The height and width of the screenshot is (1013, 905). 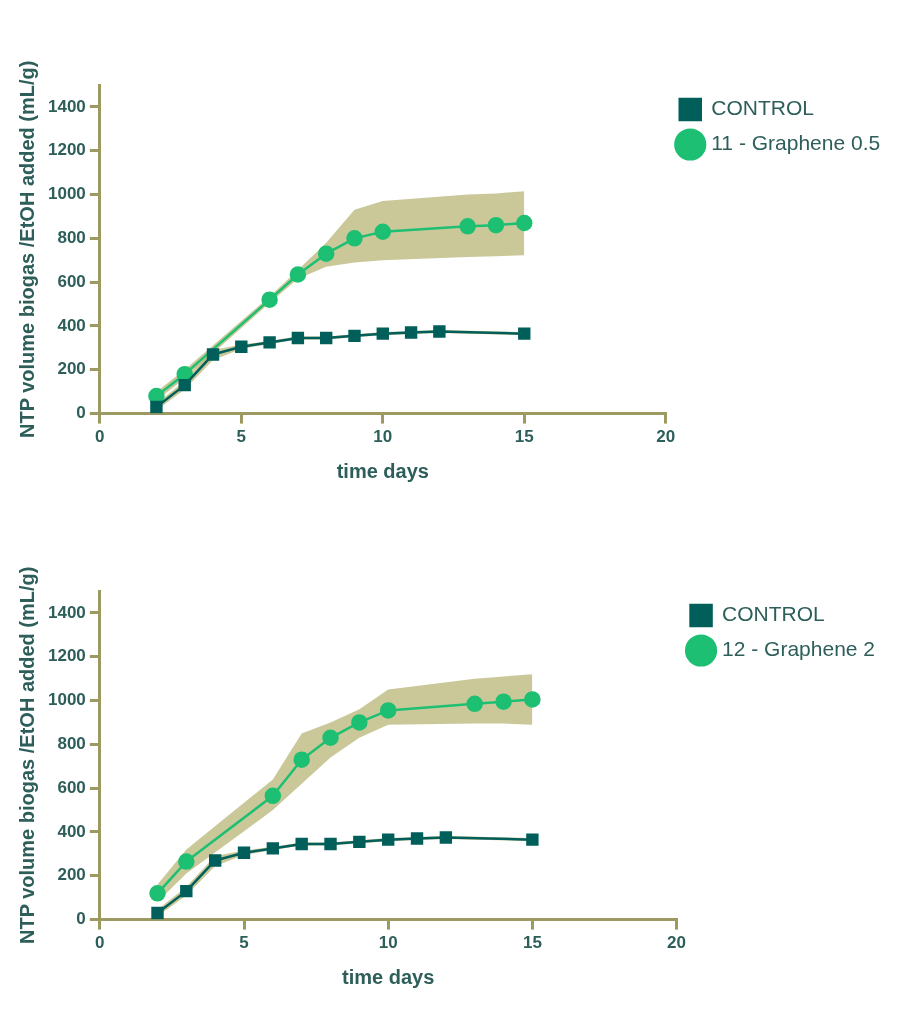 I want to click on legend-label: 11 - Graphene 0.5, so click(x=796, y=143).